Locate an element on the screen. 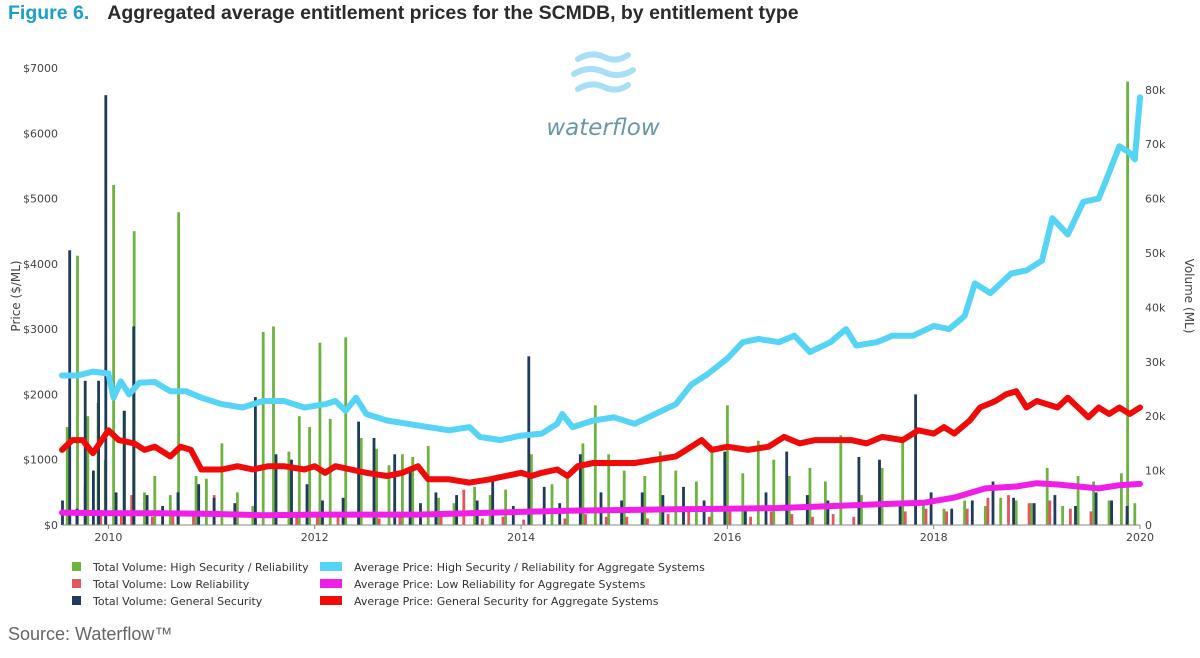 Image resolution: width=1200 pixels, height=658 pixels. y-tick-label: $0 is located at coordinates (51, 525).